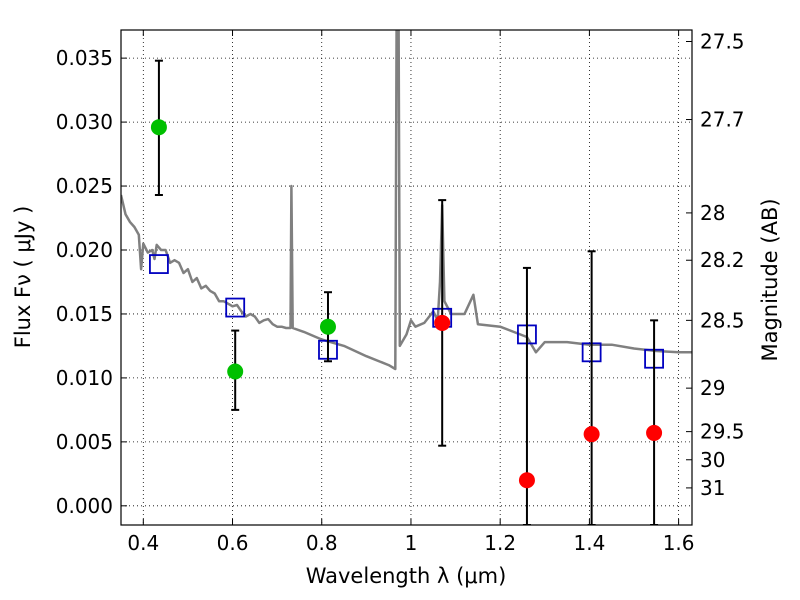 This screenshot has height=600, width=800. What do you see at coordinates (712, 388) in the screenshot?
I see `right-tick-label: 29` at bounding box center [712, 388].